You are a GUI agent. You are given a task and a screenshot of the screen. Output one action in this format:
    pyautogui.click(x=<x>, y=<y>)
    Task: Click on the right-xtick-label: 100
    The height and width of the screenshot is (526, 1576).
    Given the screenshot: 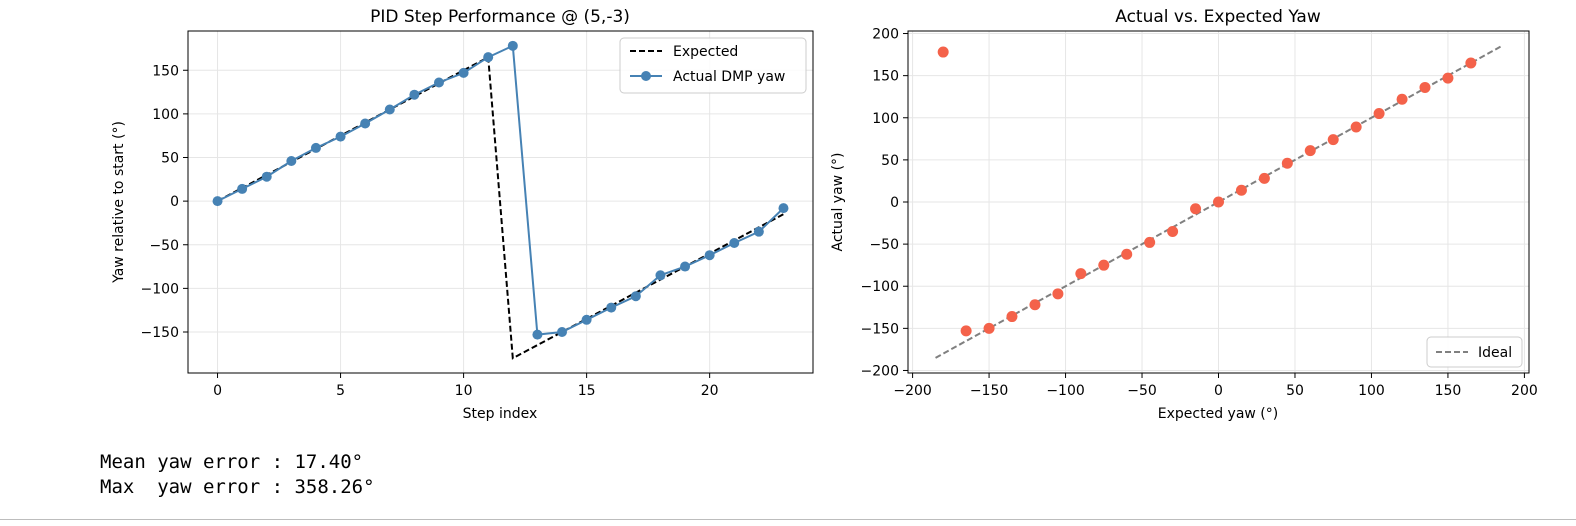 What is the action you would take?
    pyautogui.click(x=1371, y=391)
    